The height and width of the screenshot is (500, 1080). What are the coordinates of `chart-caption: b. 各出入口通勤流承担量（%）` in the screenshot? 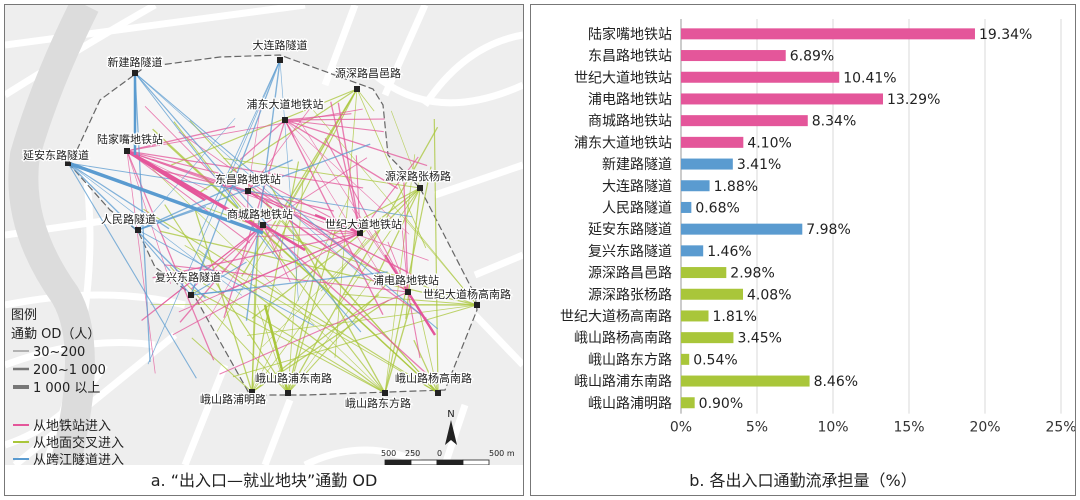 It's located at (803, 480).